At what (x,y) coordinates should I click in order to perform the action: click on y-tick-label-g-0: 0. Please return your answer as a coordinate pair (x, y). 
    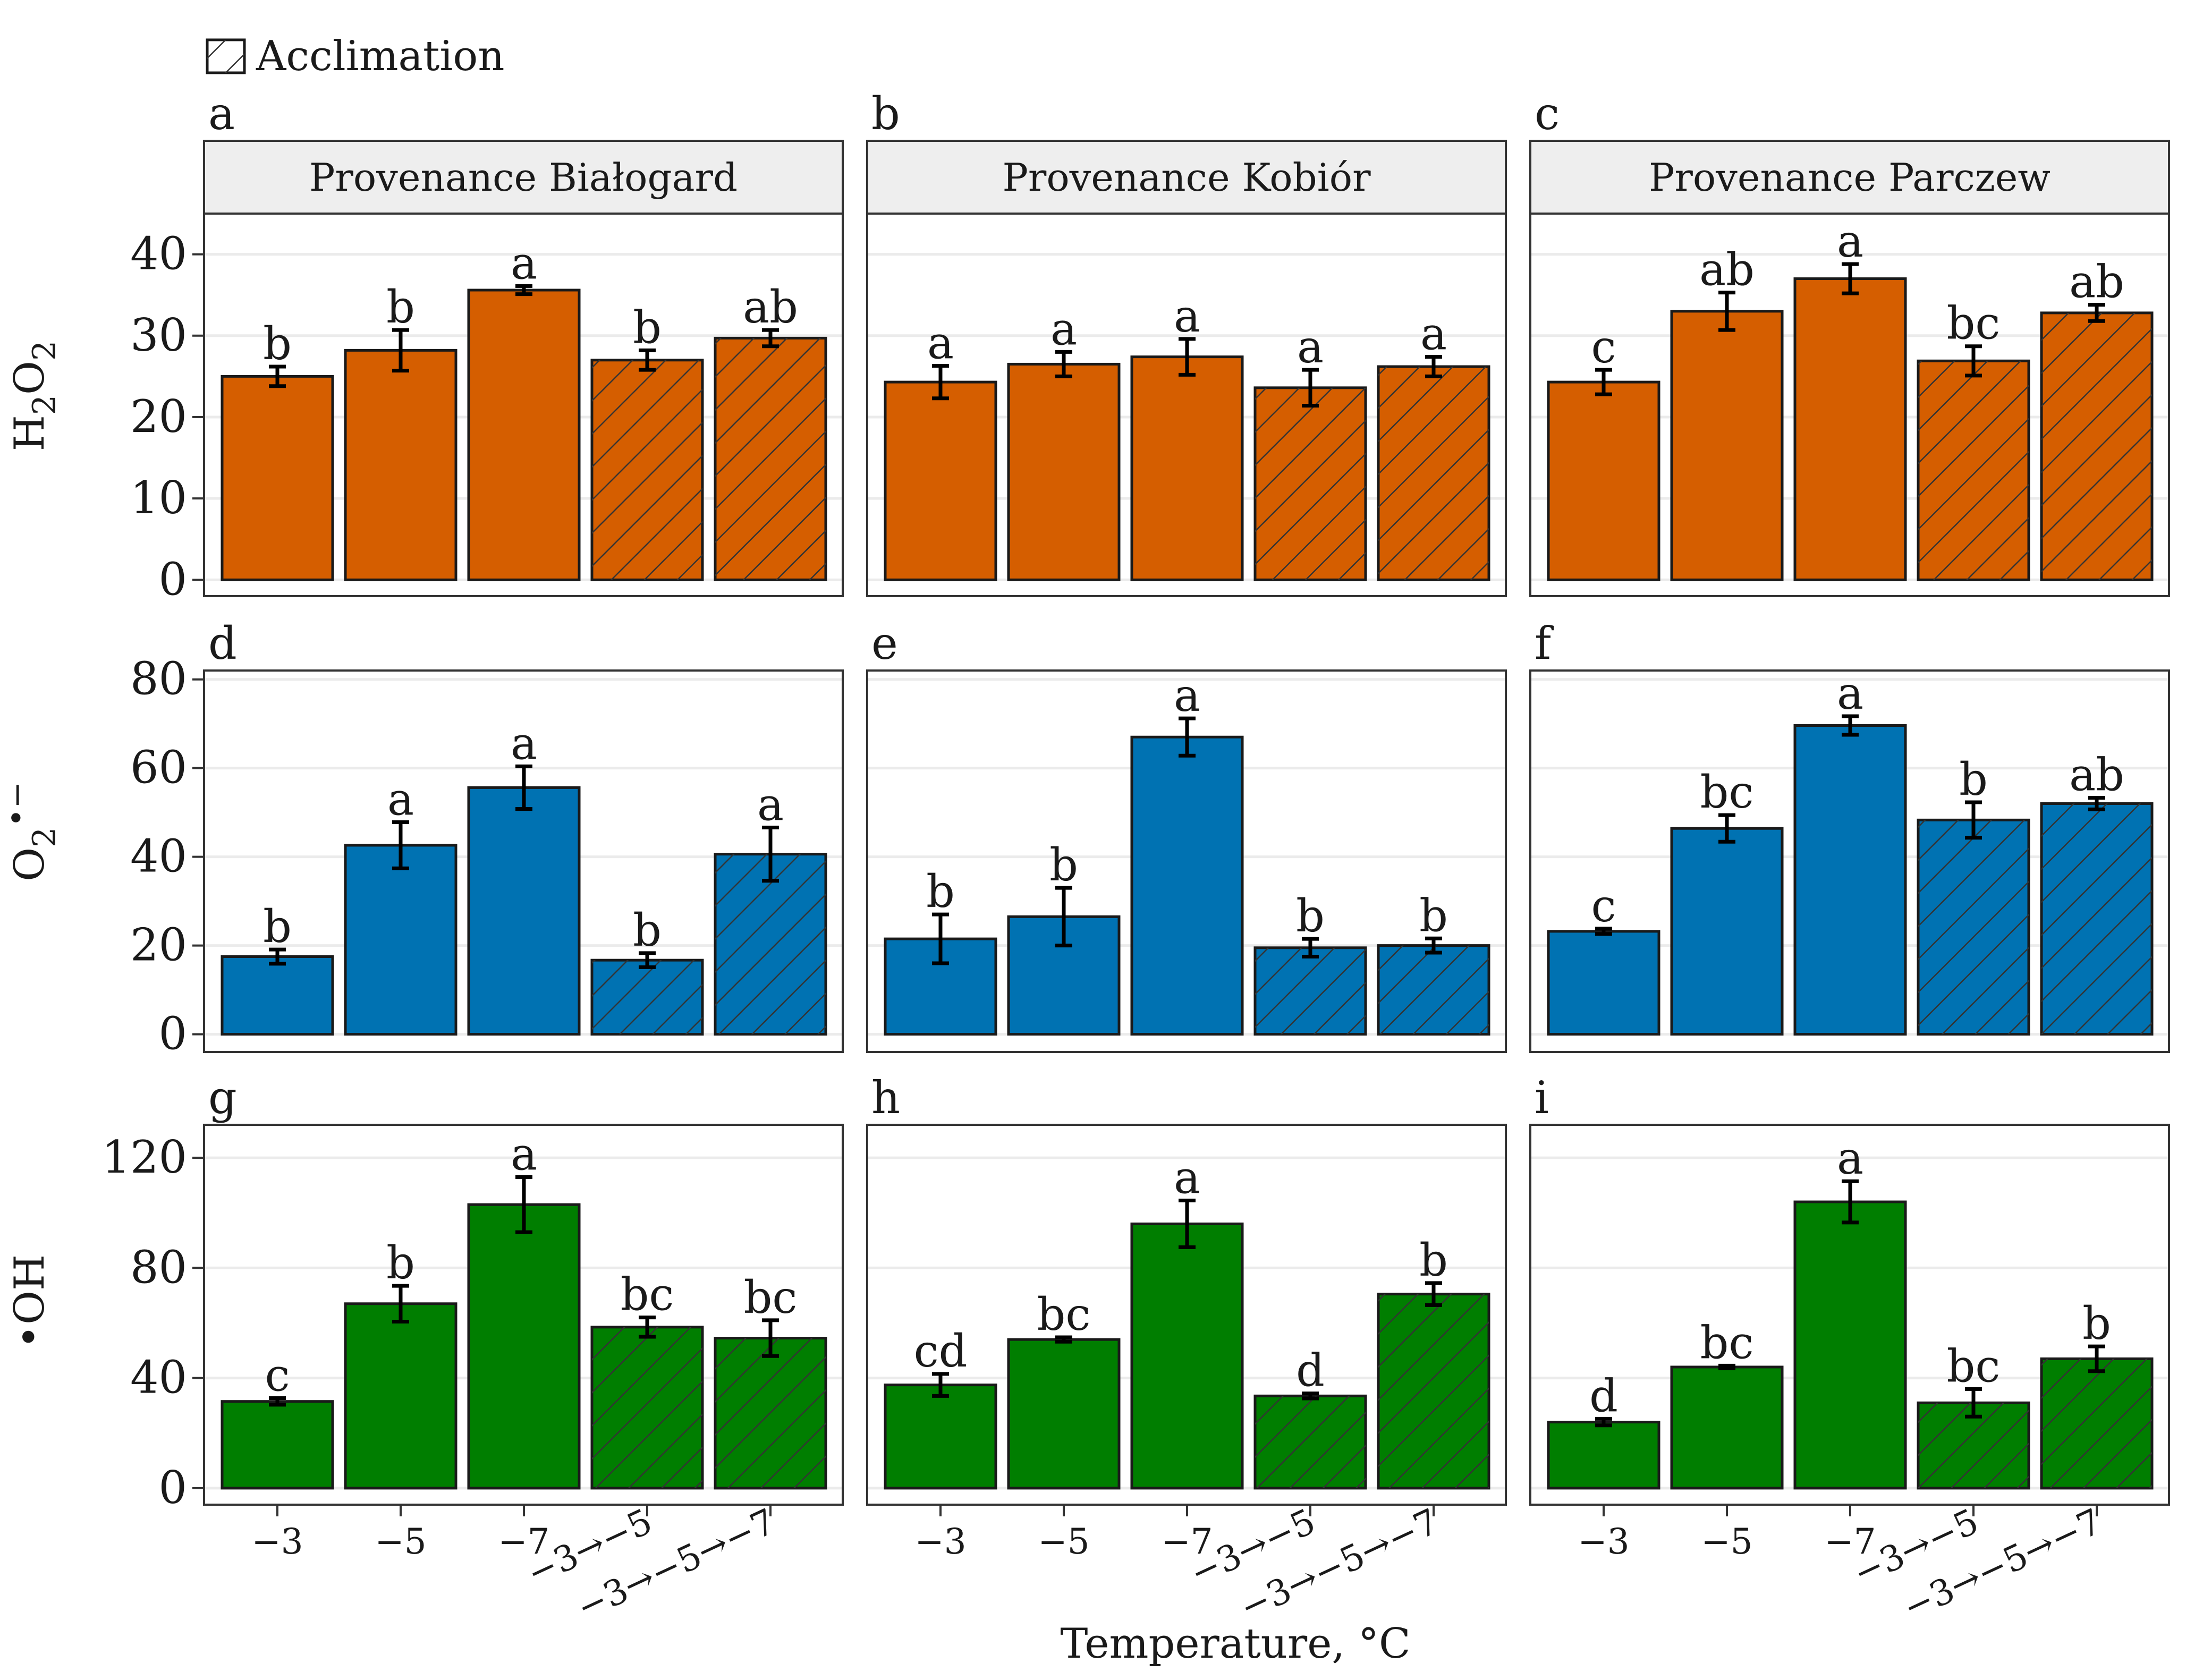
    Looking at the image, I should click on (173, 1488).